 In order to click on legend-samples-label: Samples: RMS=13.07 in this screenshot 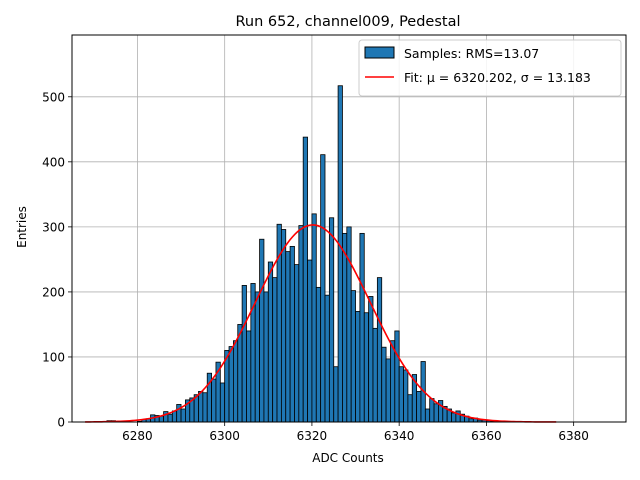, I will do `click(471, 53)`.